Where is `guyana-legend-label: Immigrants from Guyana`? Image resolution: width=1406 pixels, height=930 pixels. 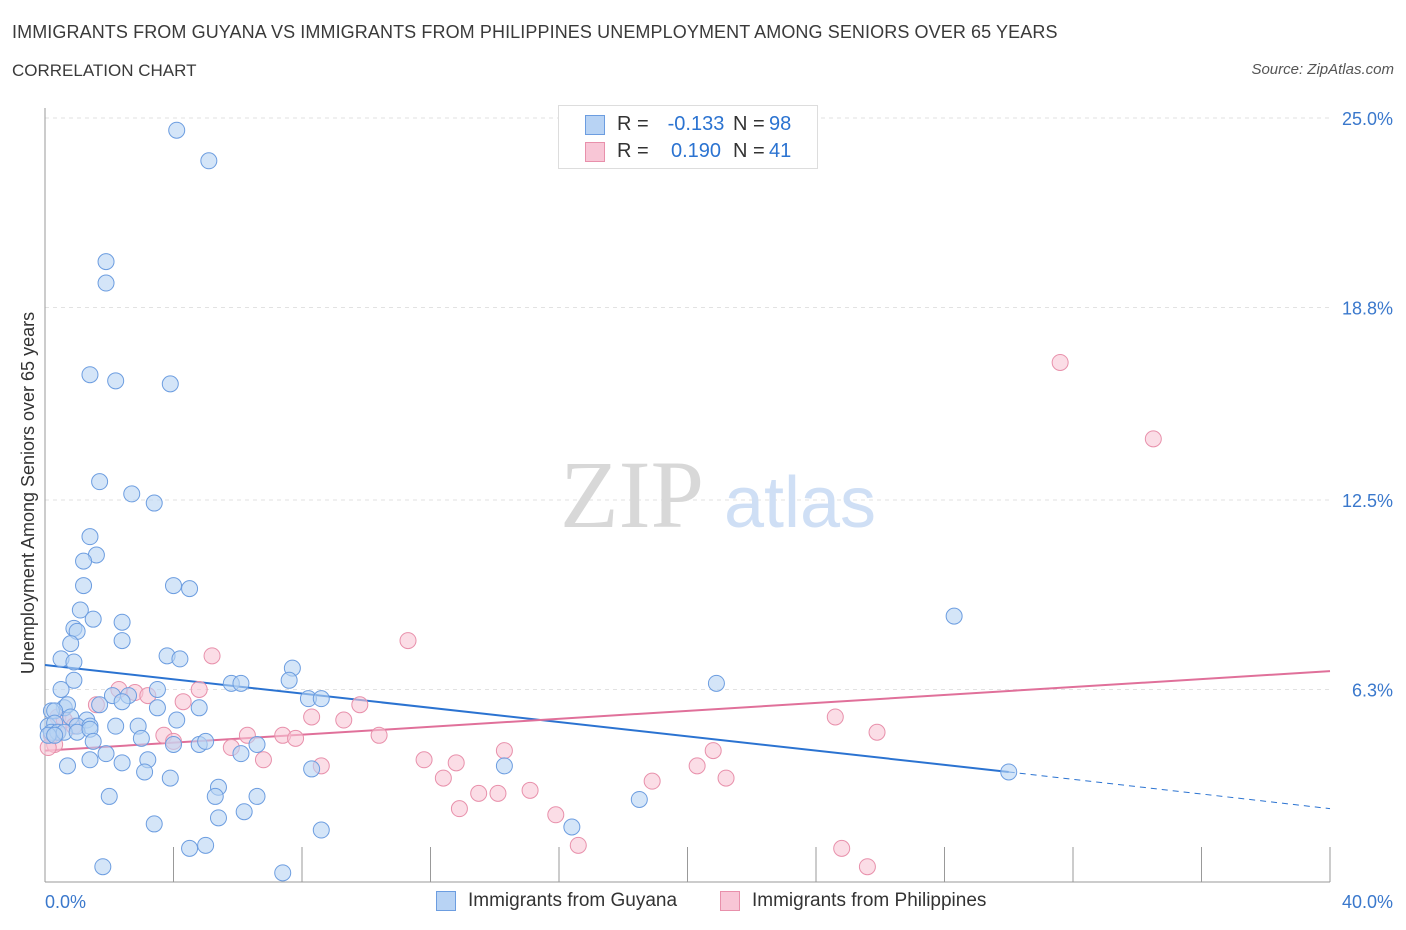 guyana-legend-label: Immigrants from Guyana is located at coordinates (573, 900).